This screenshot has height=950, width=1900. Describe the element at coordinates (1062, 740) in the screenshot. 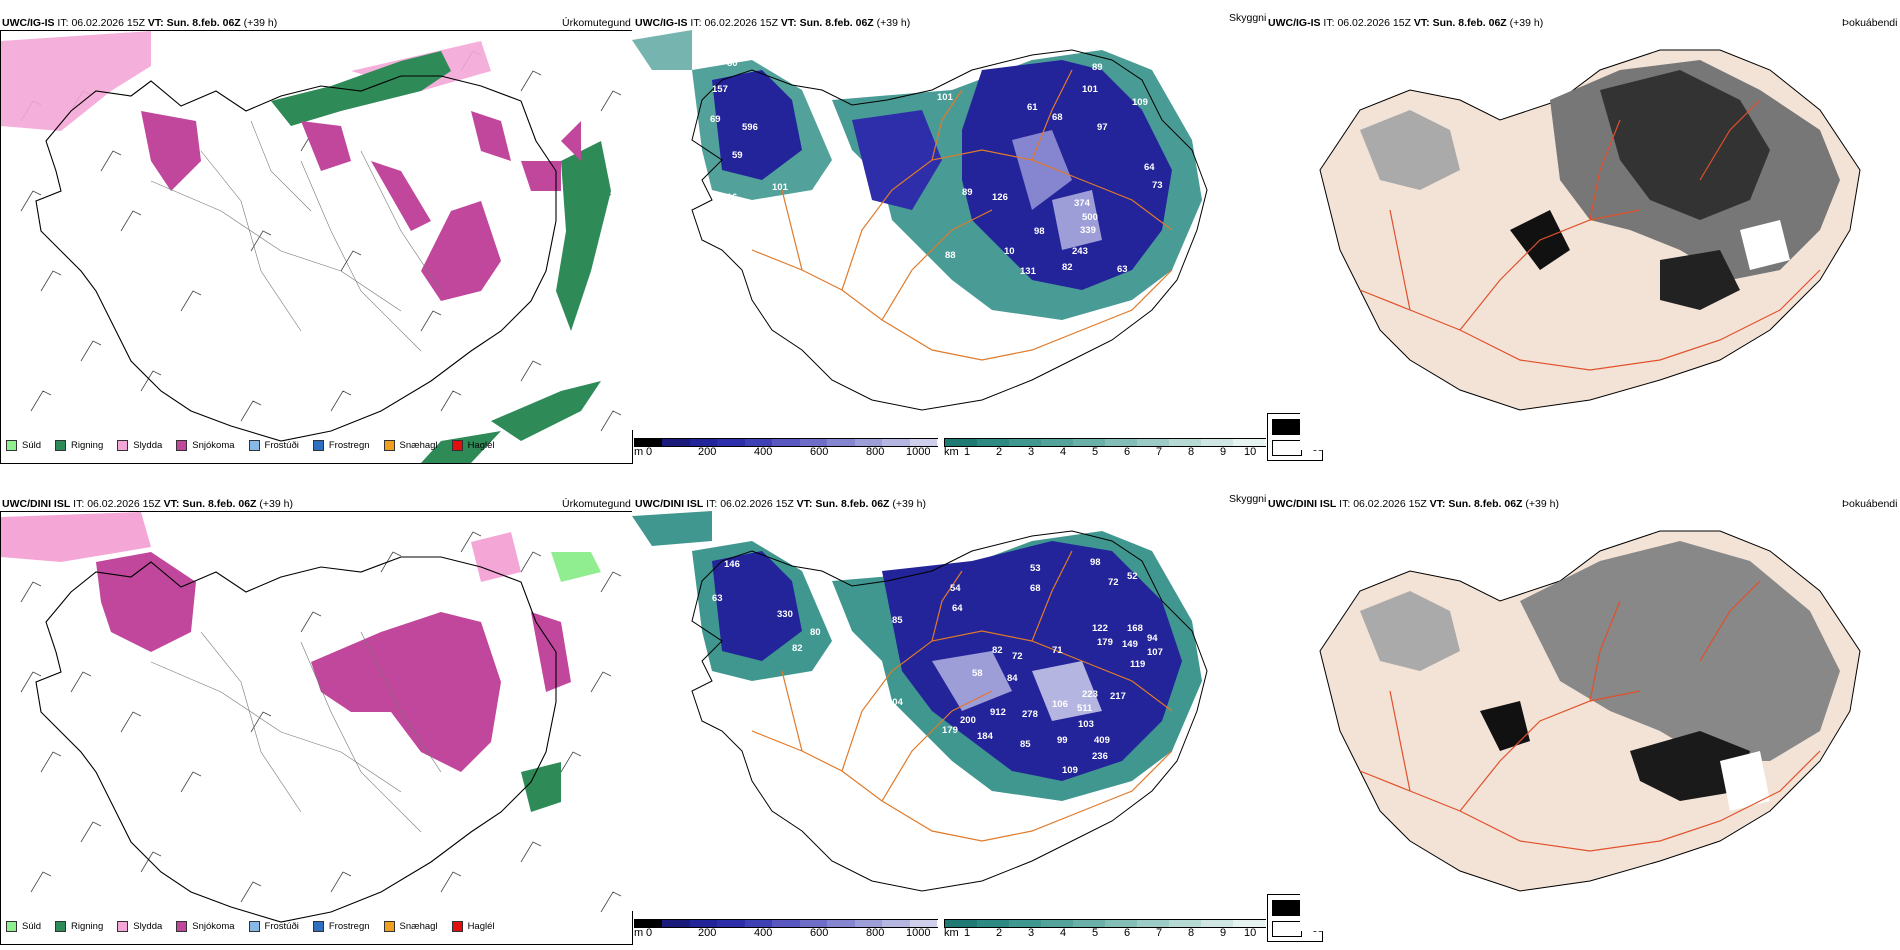

I see `map-label: 99` at that location.